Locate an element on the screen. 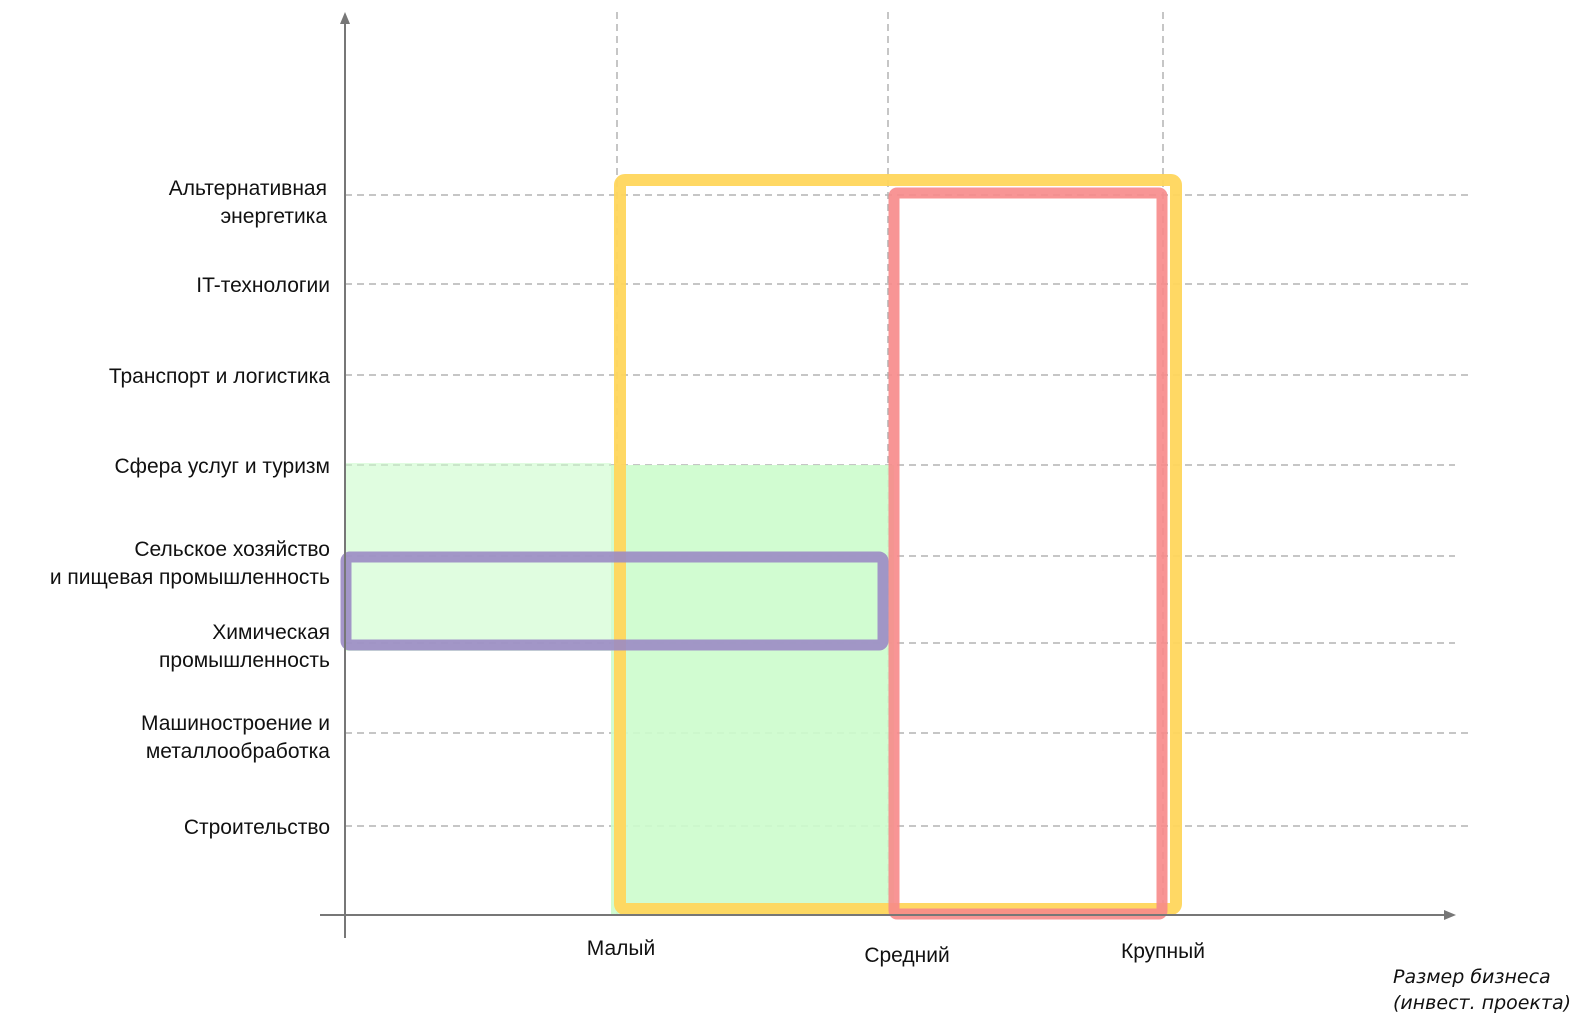 The width and height of the screenshot is (1575, 1021). y-axis-arrowhead is located at coordinates (345, 18).